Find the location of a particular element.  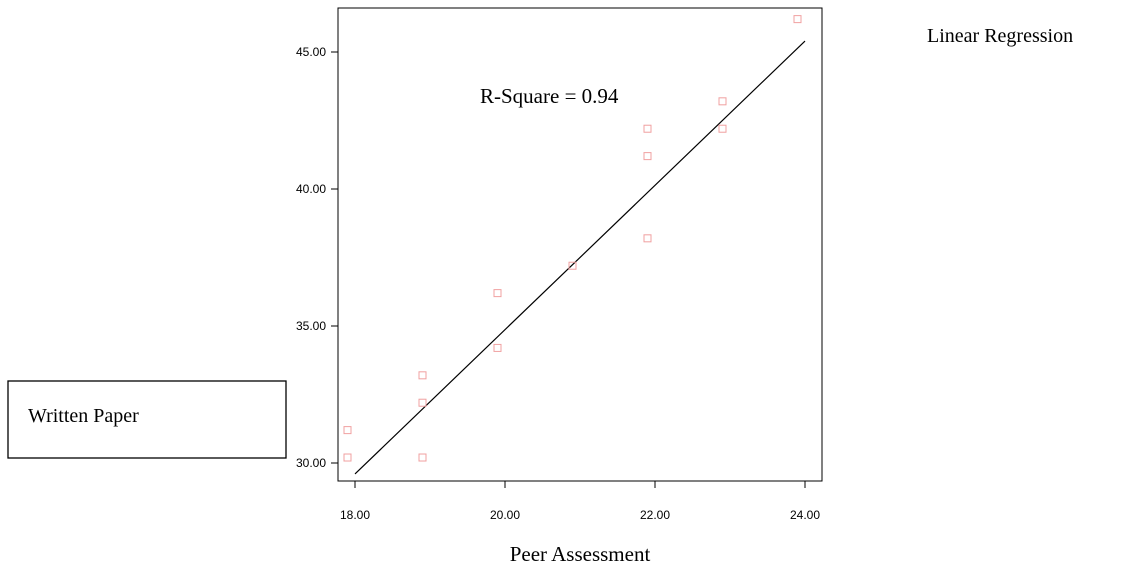

y-axis-label: Written Paper is located at coordinates (83, 416).